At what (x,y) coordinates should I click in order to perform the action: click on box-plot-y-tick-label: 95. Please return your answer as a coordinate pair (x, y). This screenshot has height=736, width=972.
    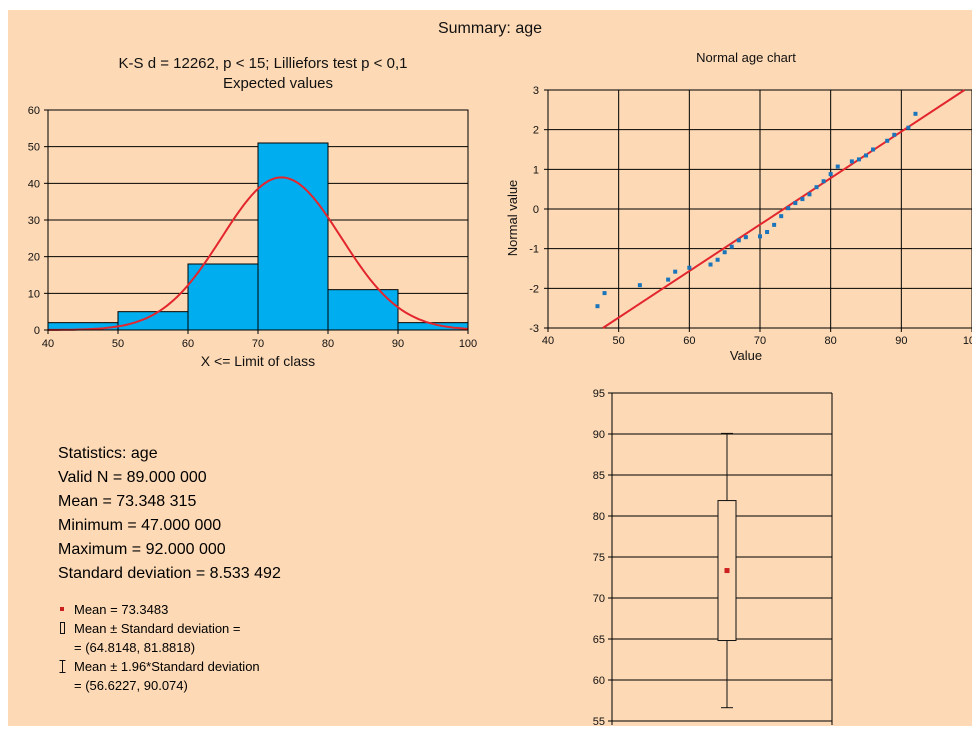
    Looking at the image, I should click on (599, 394).